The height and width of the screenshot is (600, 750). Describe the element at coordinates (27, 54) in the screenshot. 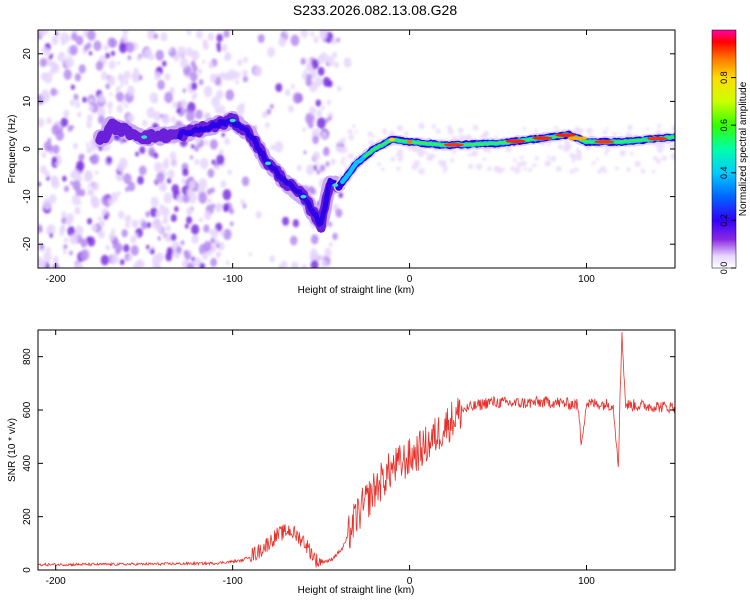

I see `spectrogram-ytick-label: 20` at that location.